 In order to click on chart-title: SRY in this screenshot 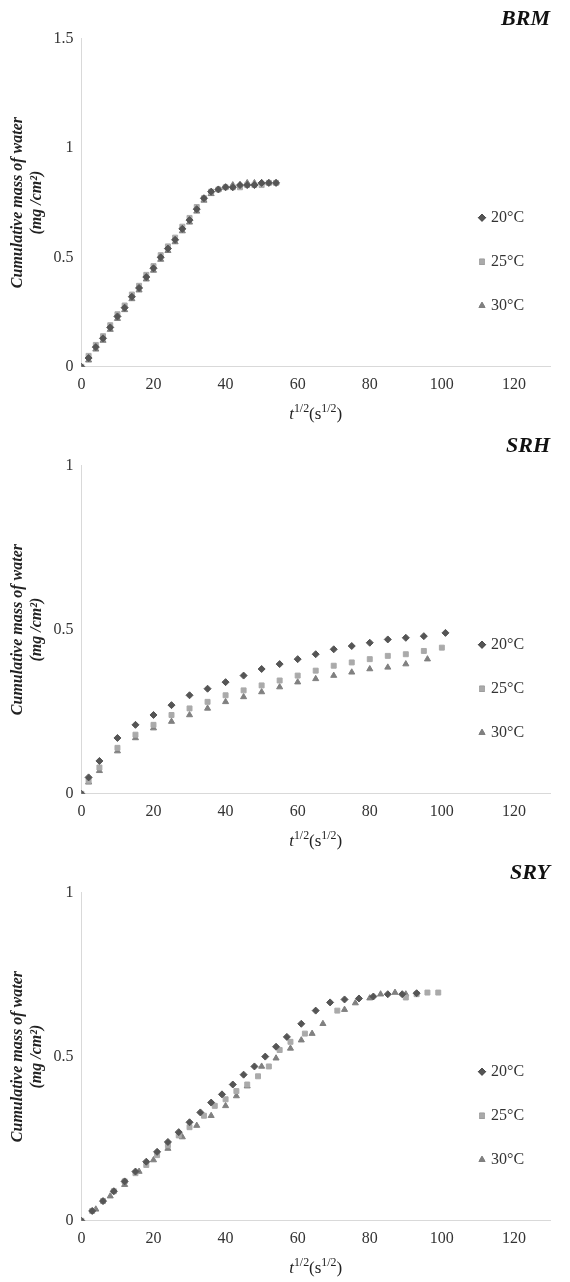, I will do `click(531, 871)`.